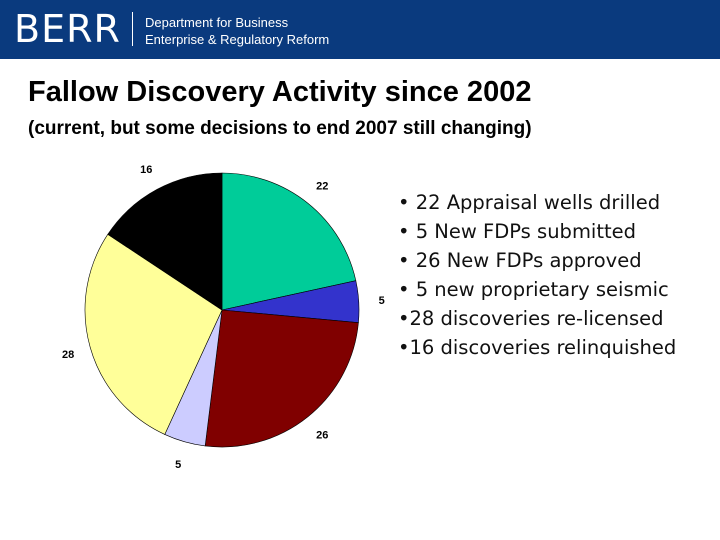  What do you see at coordinates (217, 22) in the screenshot?
I see `department-line-1: Department for Business` at bounding box center [217, 22].